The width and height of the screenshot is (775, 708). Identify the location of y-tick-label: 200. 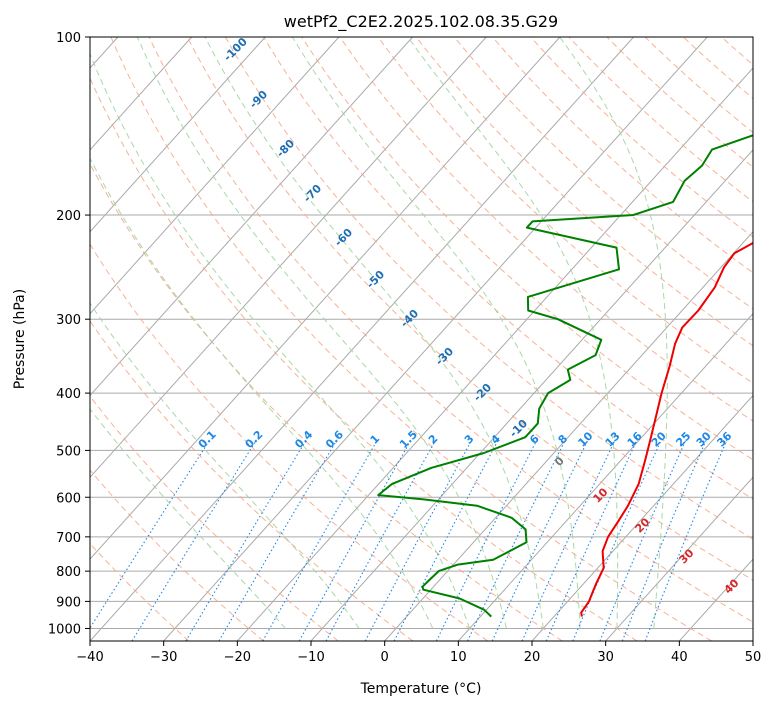
(68, 216).